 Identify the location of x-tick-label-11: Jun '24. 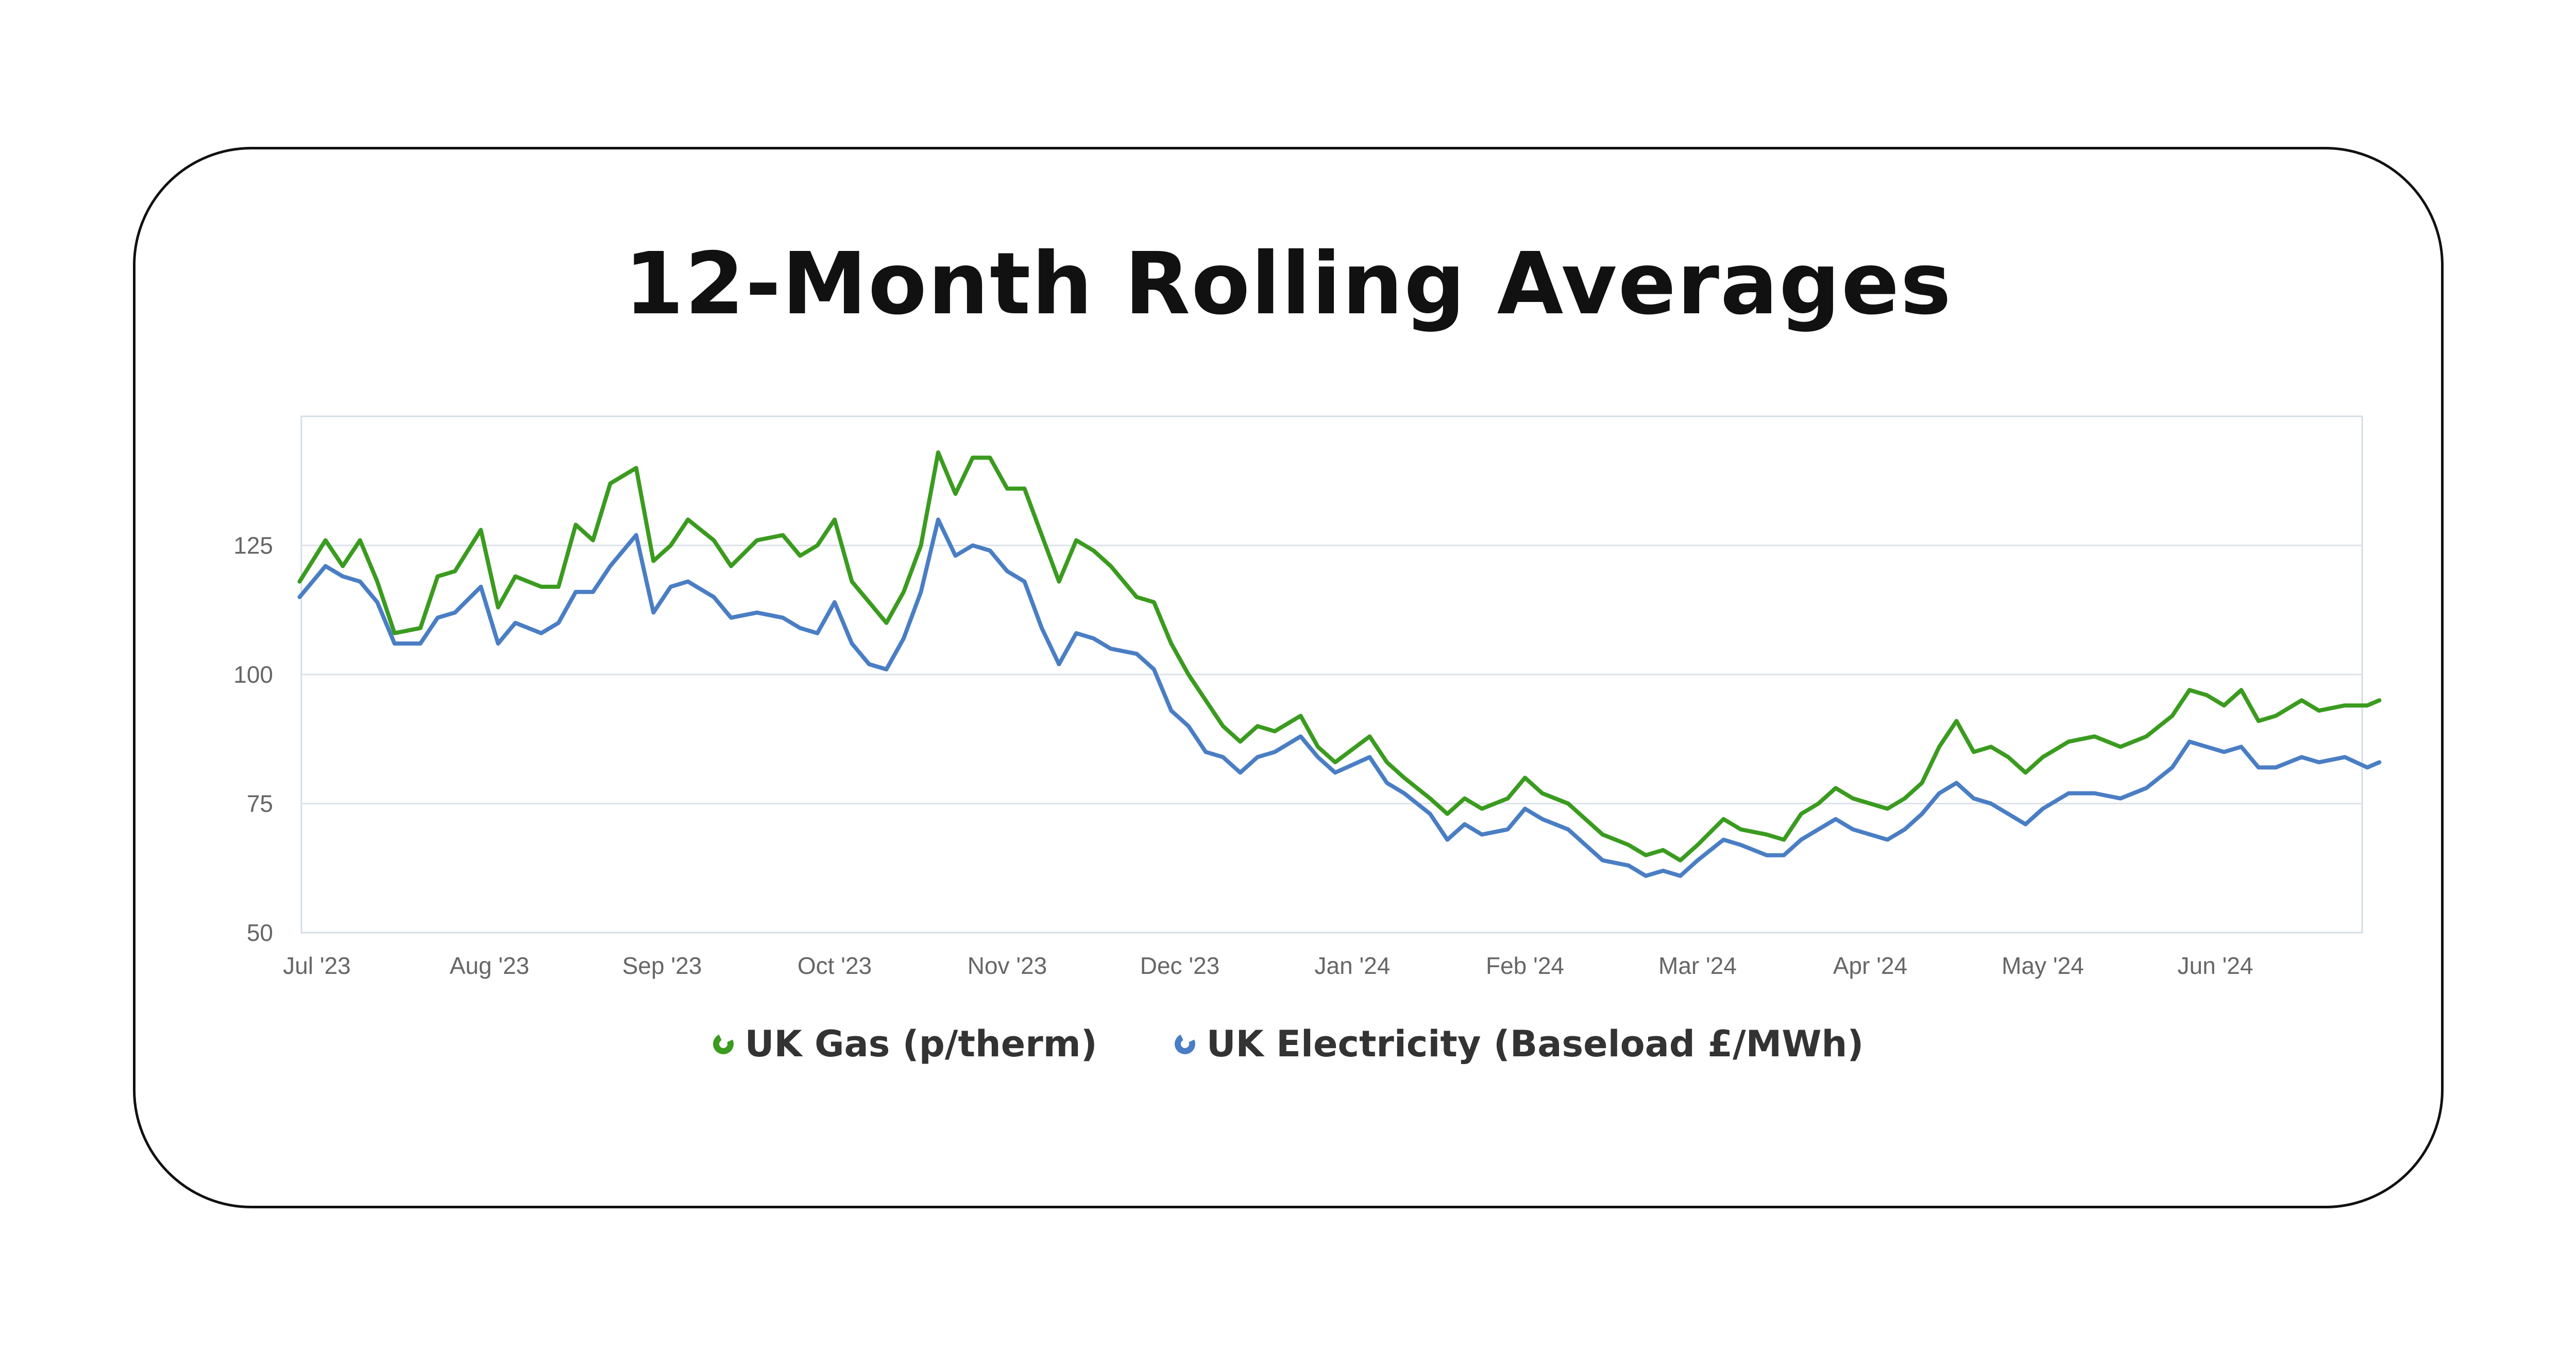
(2215, 965).